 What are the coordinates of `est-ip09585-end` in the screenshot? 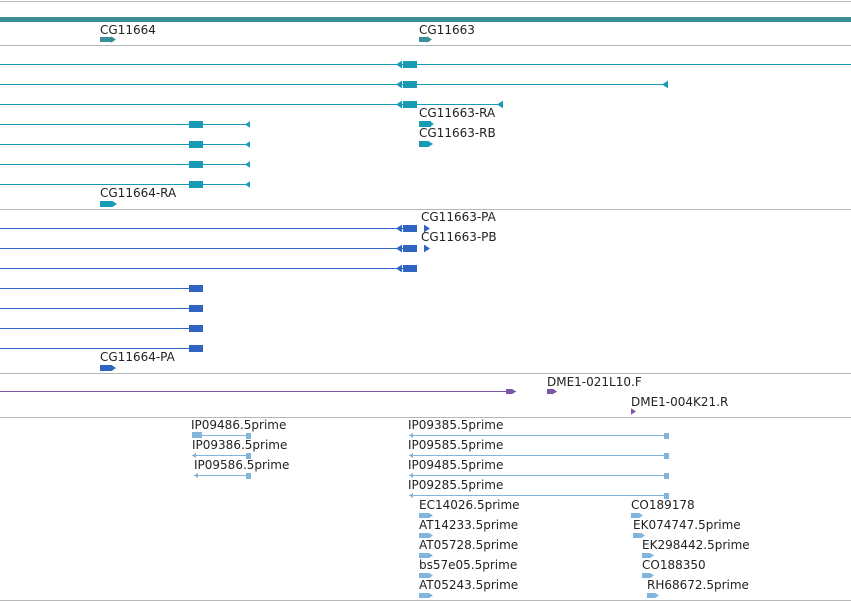 It's located at (666, 456).